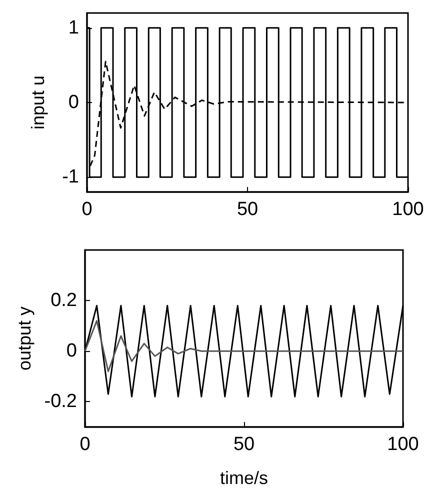 Image resolution: width=435 pixels, height=499 pixels. Describe the element at coordinates (24, 338) in the screenshot. I see `y-axis-title: output y` at that location.